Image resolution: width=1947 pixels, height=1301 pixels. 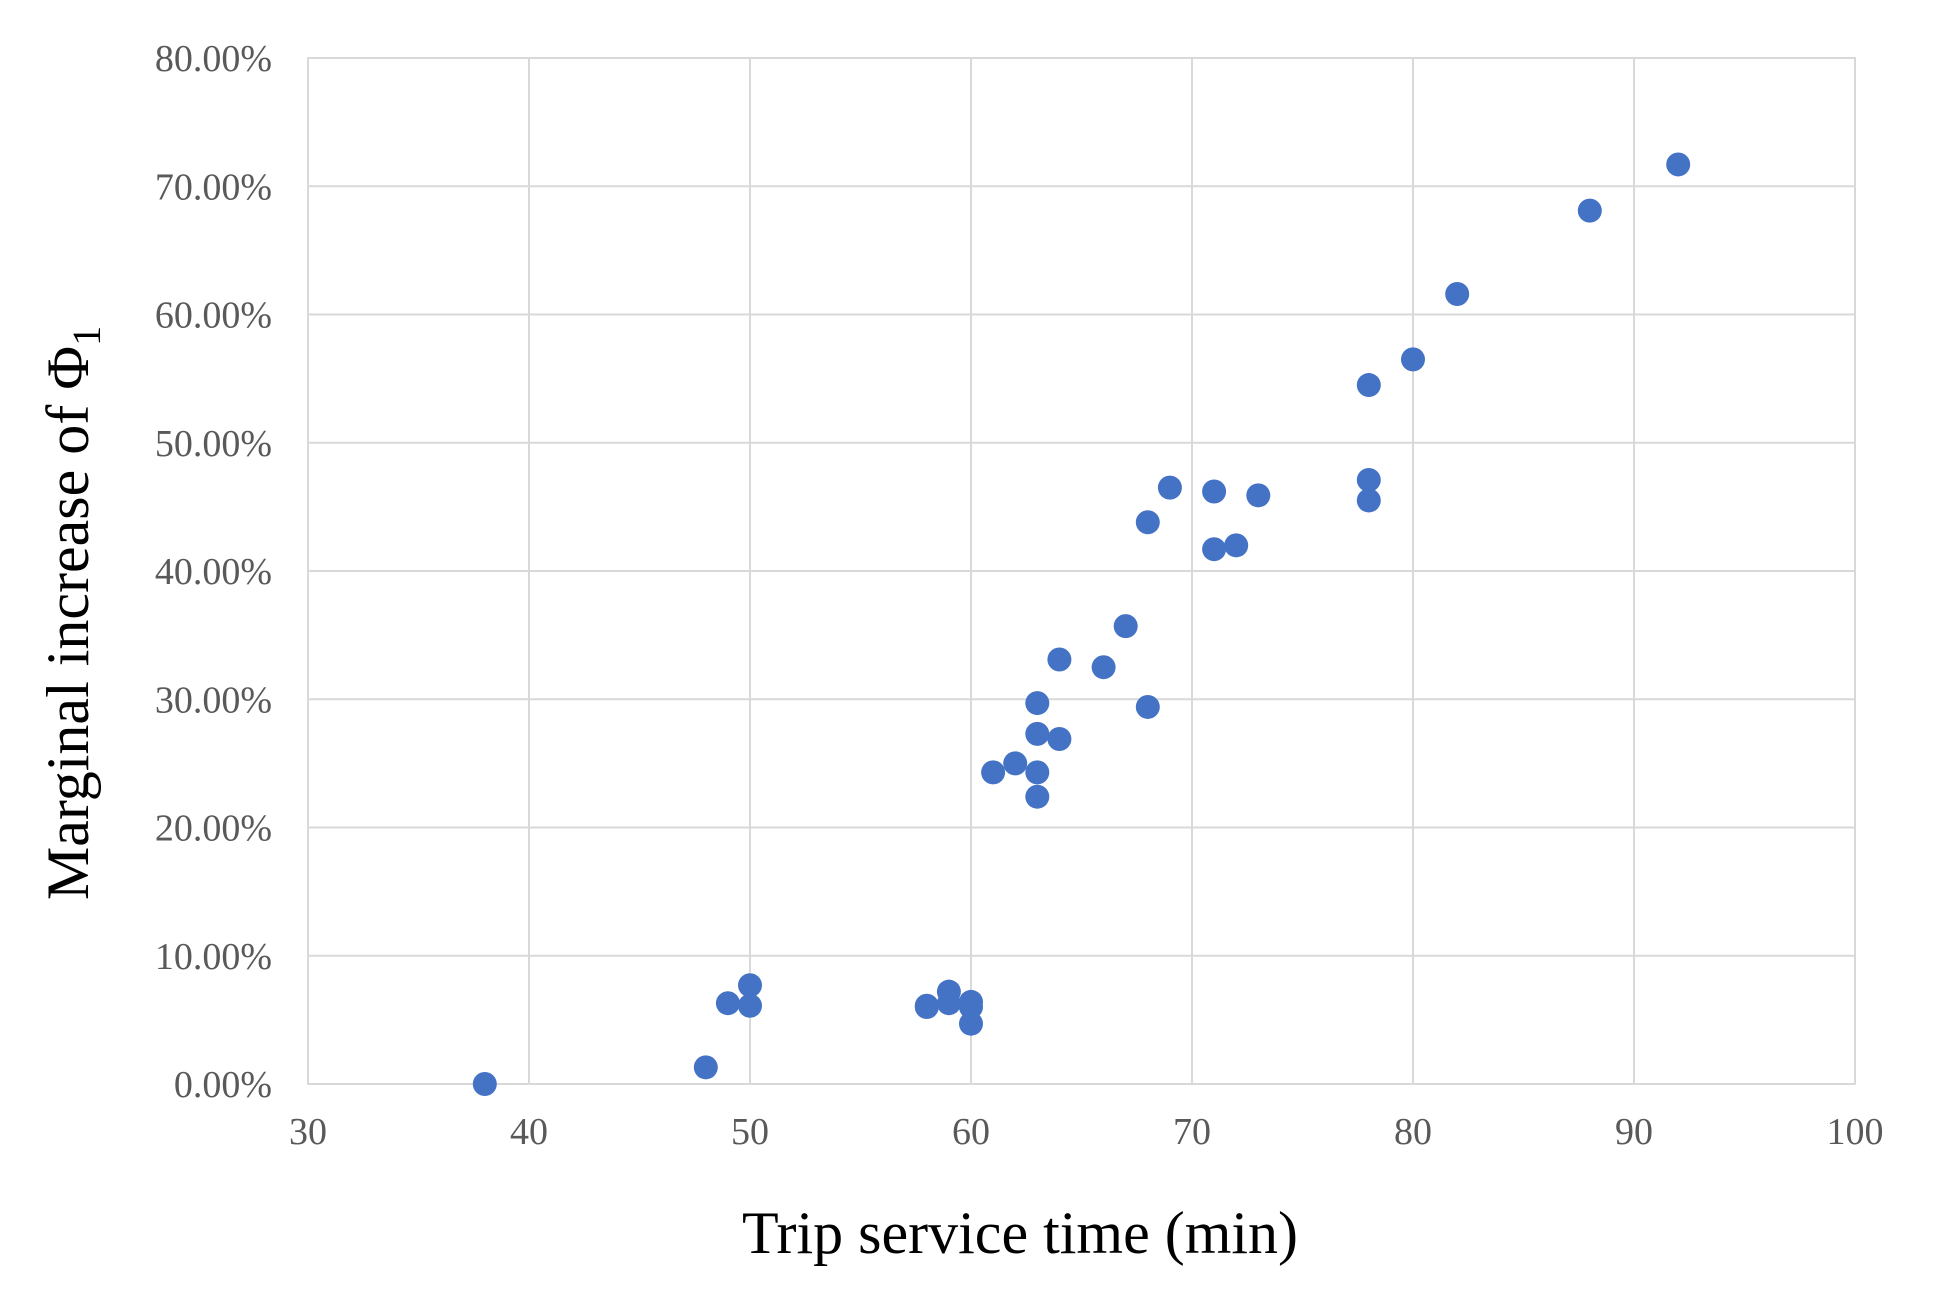 What do you see at coordinates (1086, 1132) in the screenshot?
I see `x-tick-labels: 30 40 50 60 70 80 90 100` at bounding box center [1086, 1132].